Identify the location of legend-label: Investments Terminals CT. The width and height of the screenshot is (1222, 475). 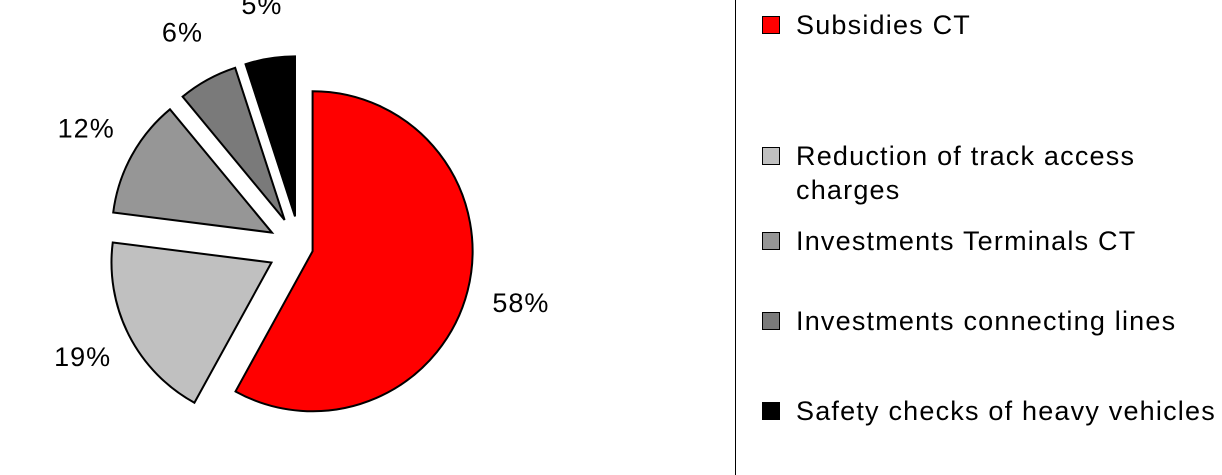
(966, 241).